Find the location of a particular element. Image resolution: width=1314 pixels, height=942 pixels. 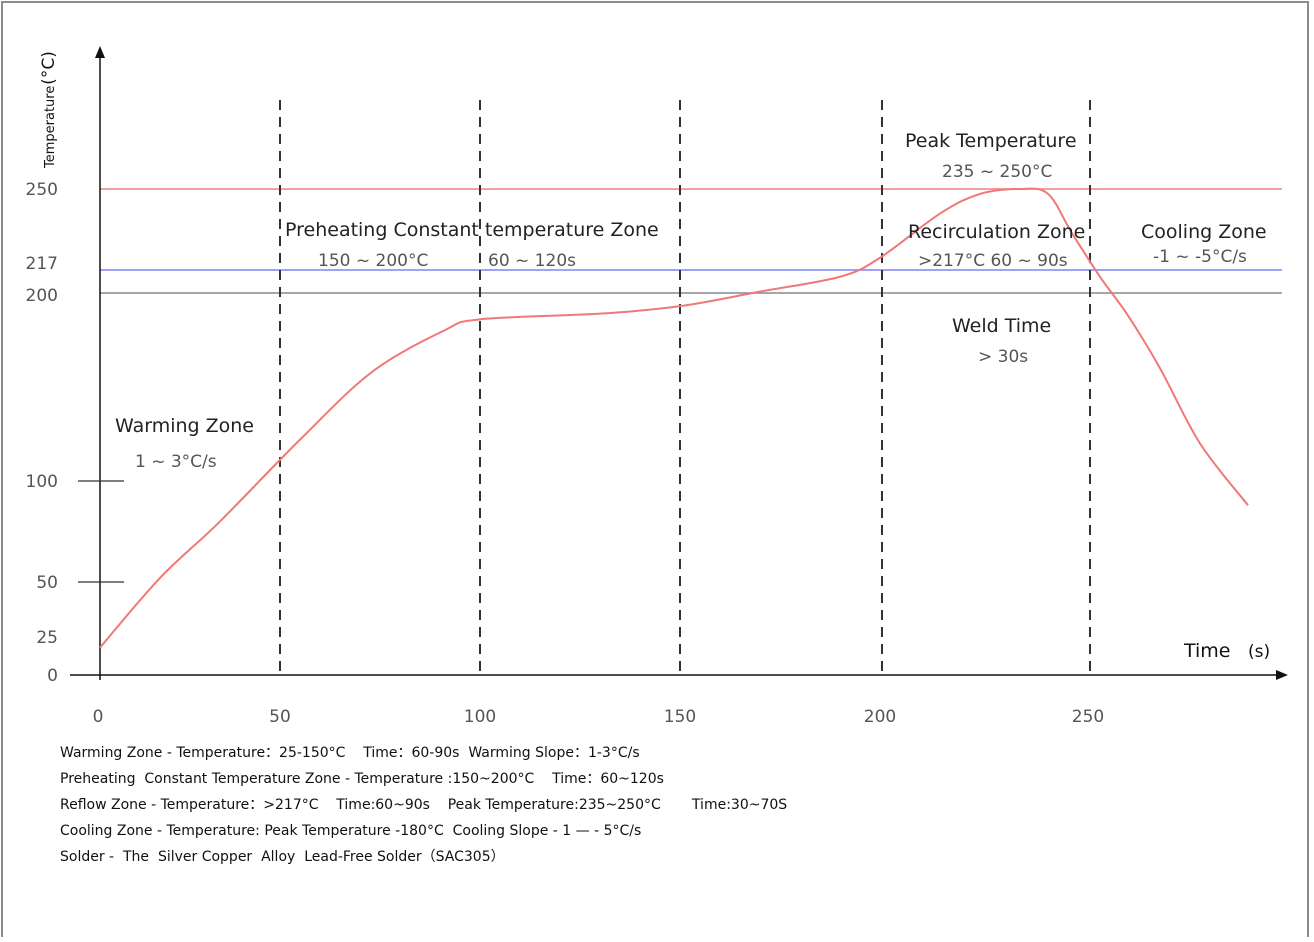

x-axis-unit: (s) is located at coordinates (1259, 652).